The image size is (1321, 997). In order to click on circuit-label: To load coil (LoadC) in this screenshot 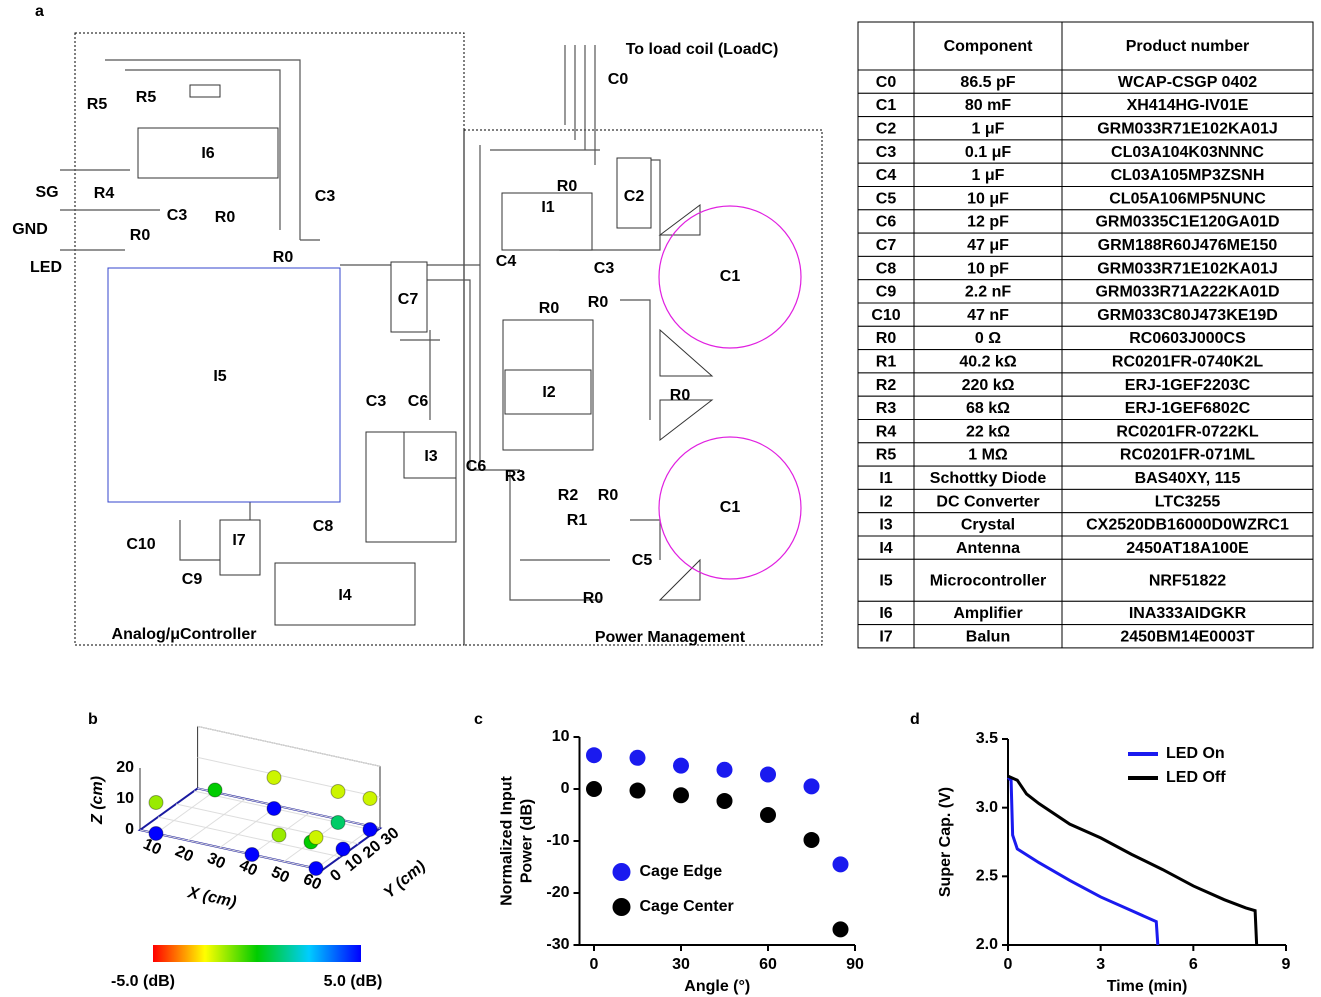, I will do `click(702, 49)`.